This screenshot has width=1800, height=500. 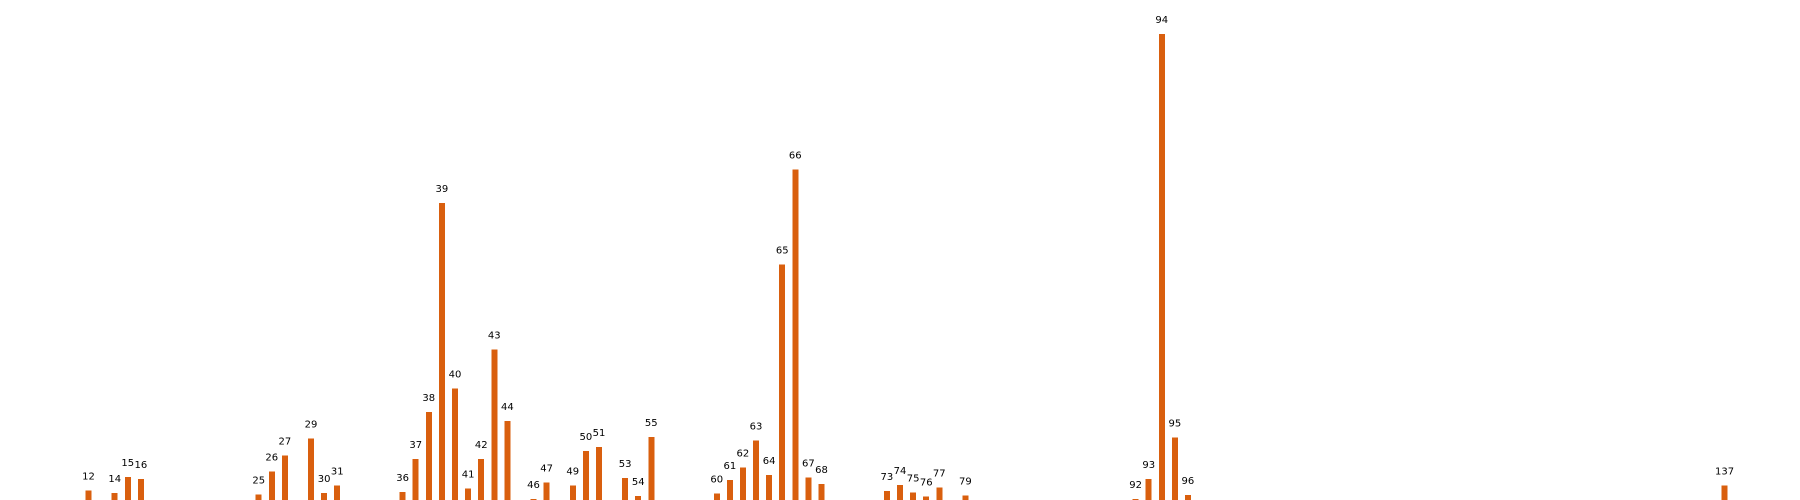 I want to click on bar-label-36: 36, so click(x=402, y=478).